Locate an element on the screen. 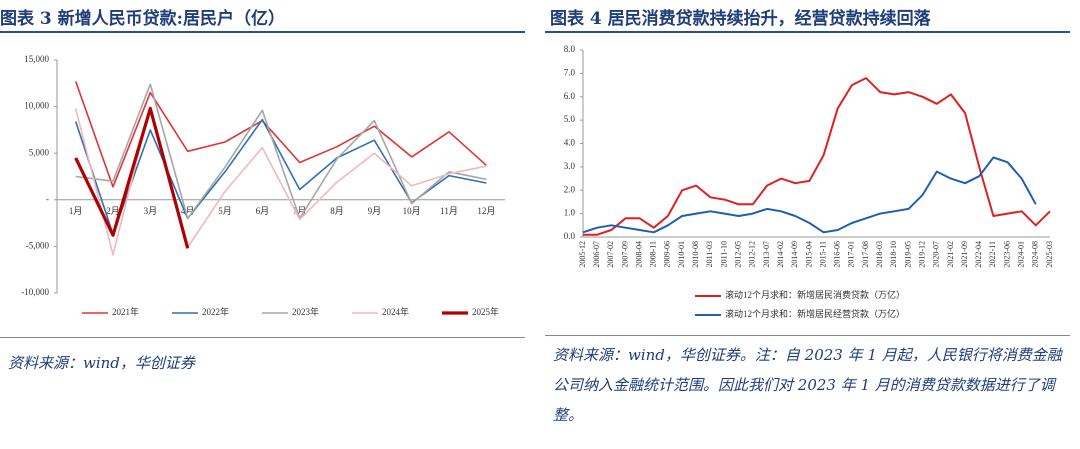 The height and width of the screenshot is (449, 1080). legend-label: 2021年 is located at coordinates (125, 311).